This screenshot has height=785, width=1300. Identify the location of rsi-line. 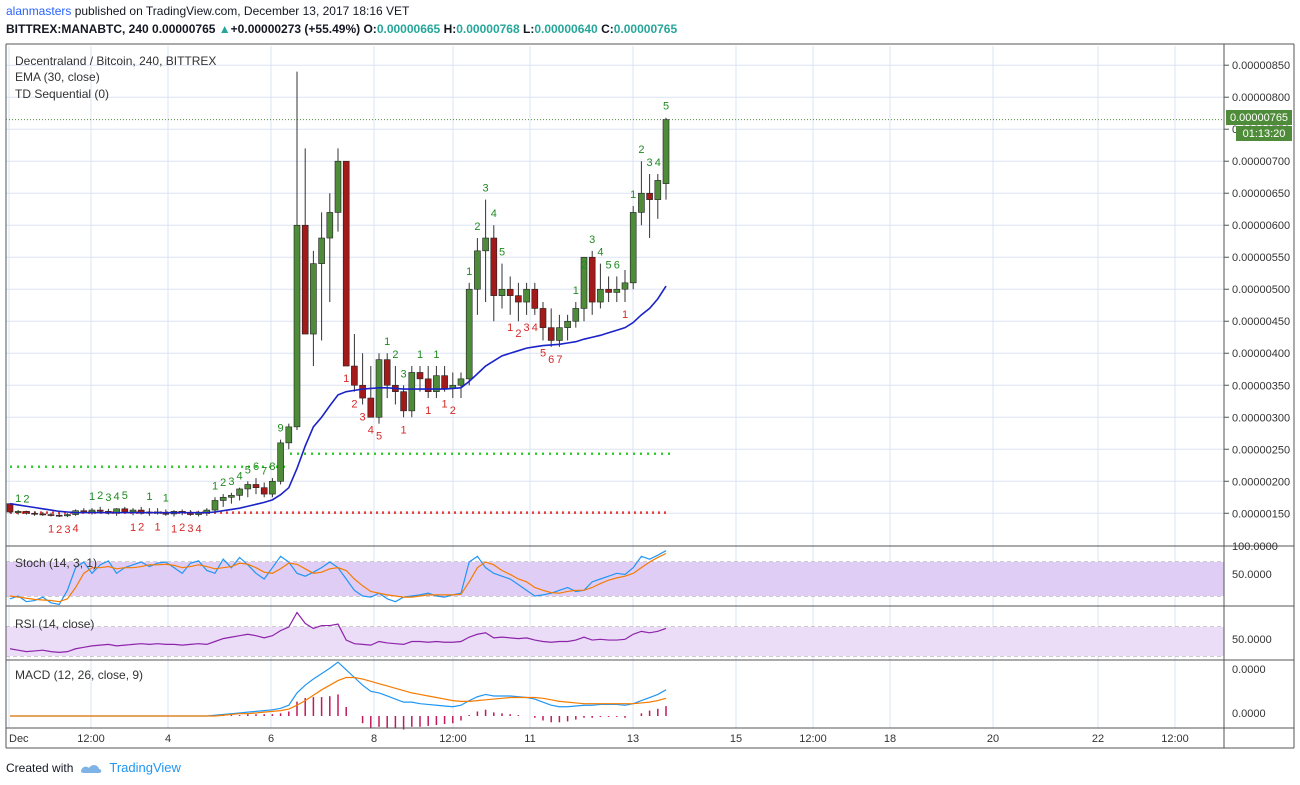
(338, 632).